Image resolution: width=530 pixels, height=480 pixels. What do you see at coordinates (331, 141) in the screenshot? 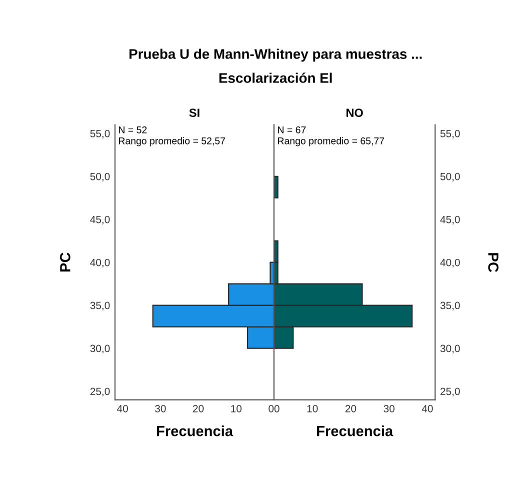
I see `annotation: Rango promedio = 65,77` at bounding box center [331, 141].